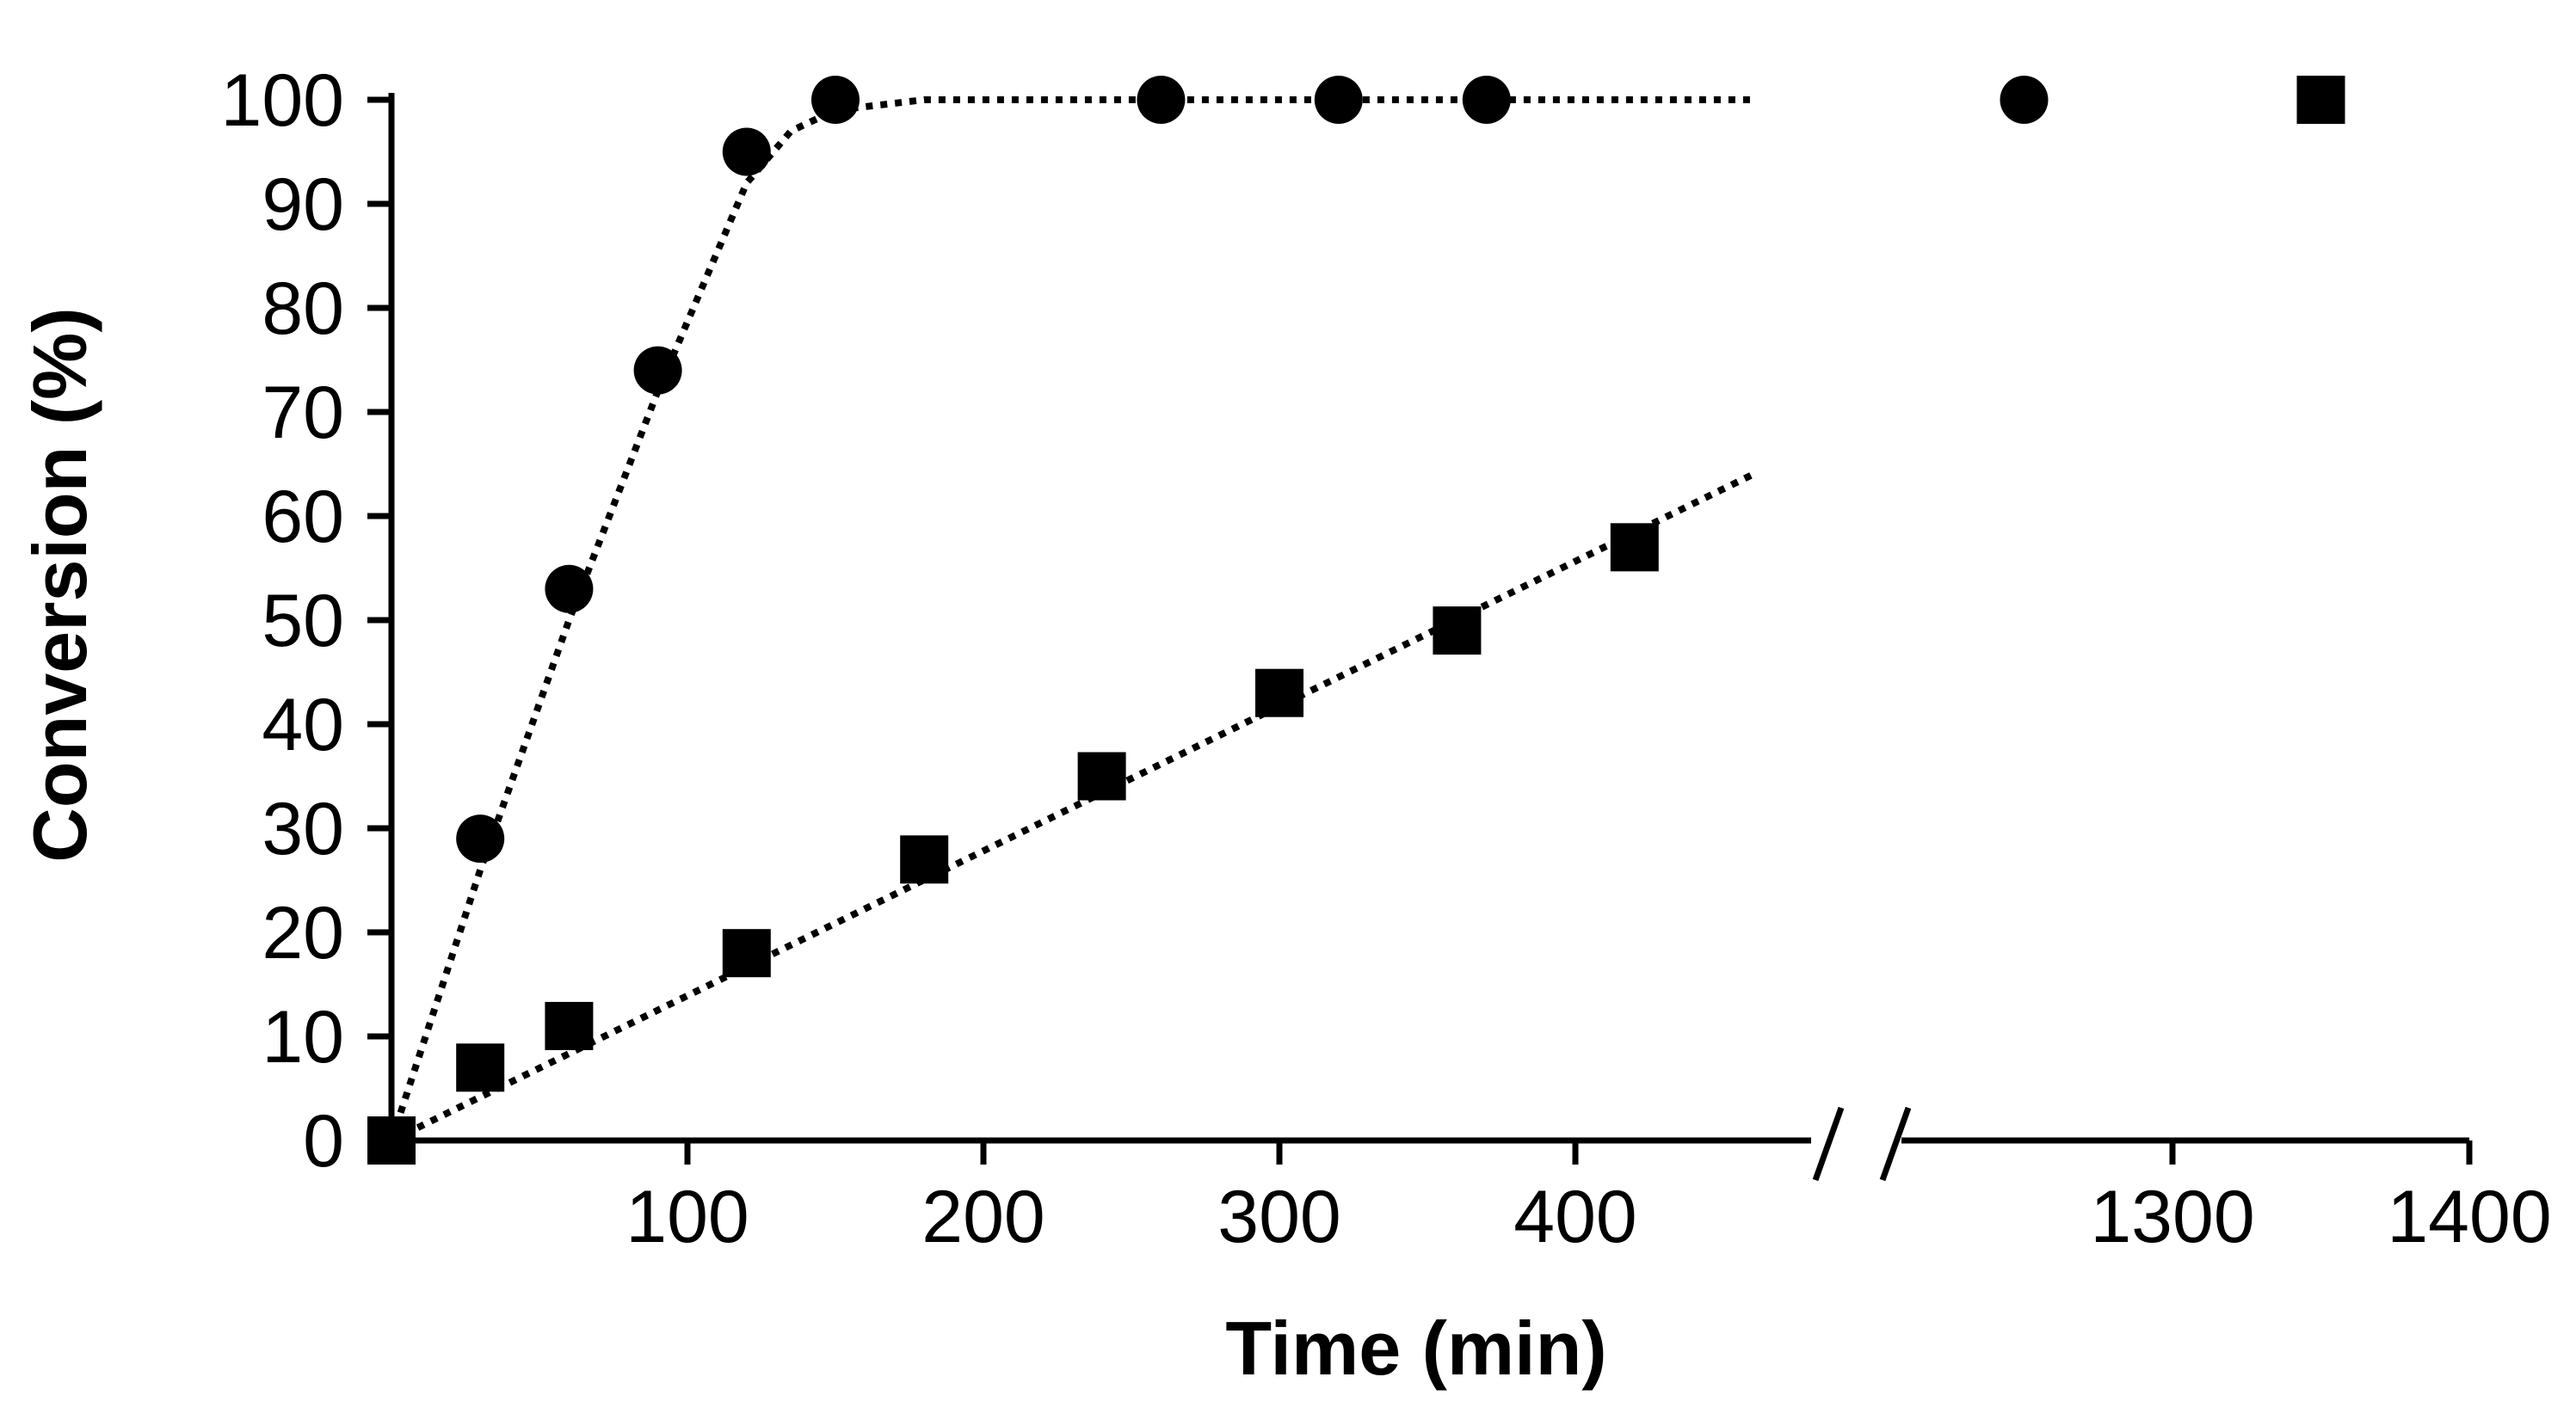 Image resolution: width=2576 pixels, height=1420 pixels. What do you see at coordinates (303, 308) in the screenshot?
I see `y-tick-label: 80` at bounding box center [303, 308].